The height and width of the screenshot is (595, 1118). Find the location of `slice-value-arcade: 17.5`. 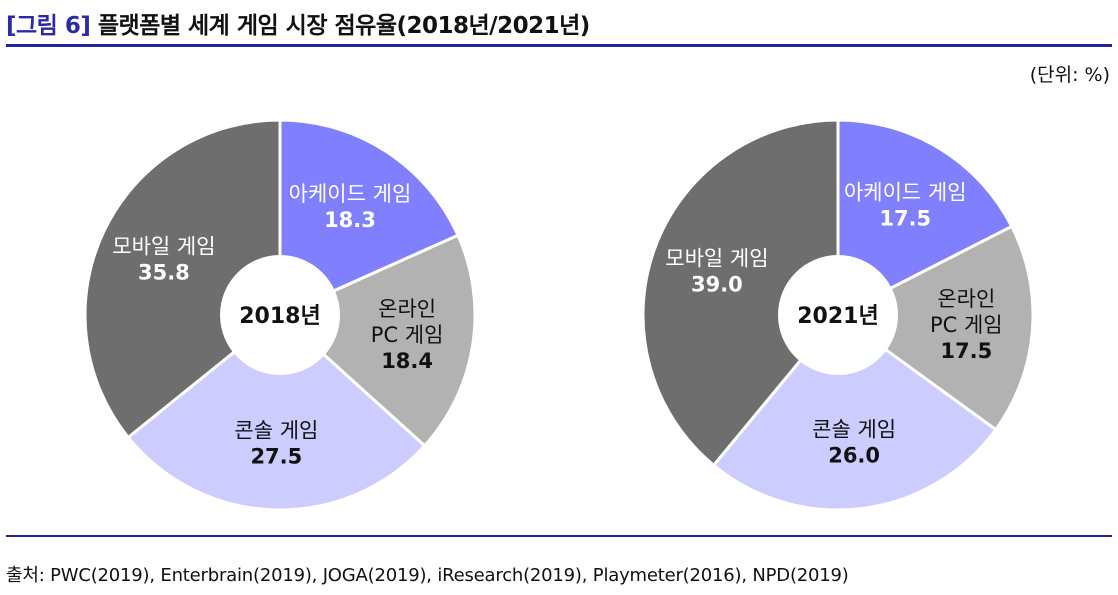

slice-value-arcade: 17.5 is located at coordinates (905, 218).